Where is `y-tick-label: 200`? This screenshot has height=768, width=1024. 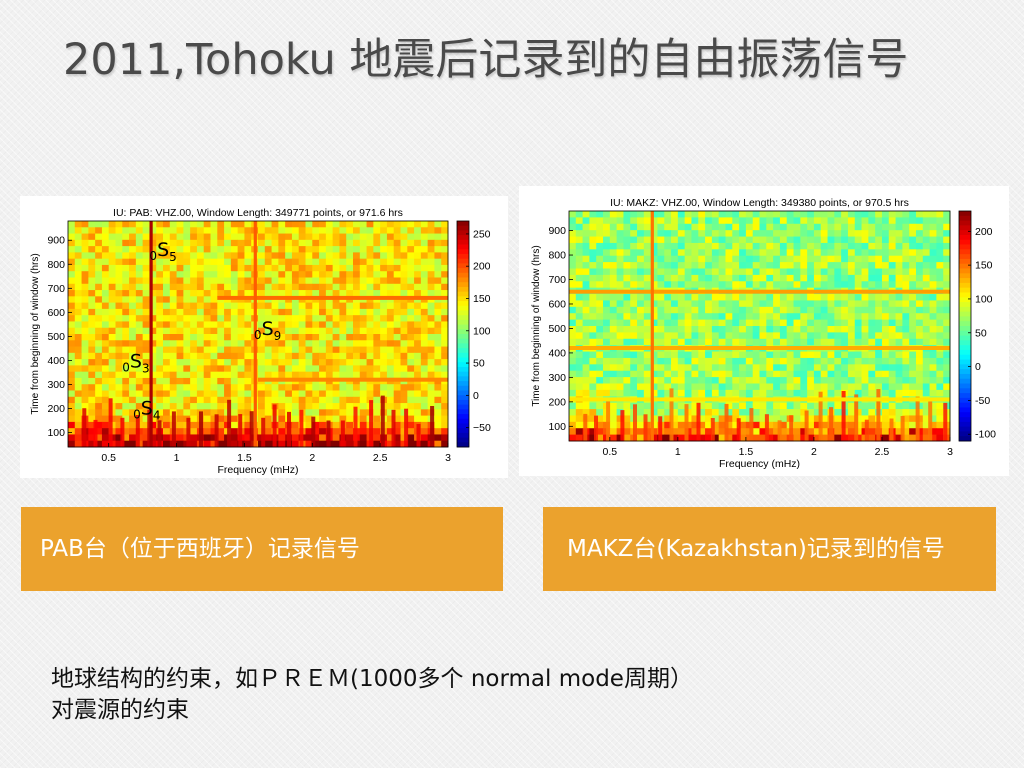 y-tick-label: 200 is located at coordinates (56, 409).